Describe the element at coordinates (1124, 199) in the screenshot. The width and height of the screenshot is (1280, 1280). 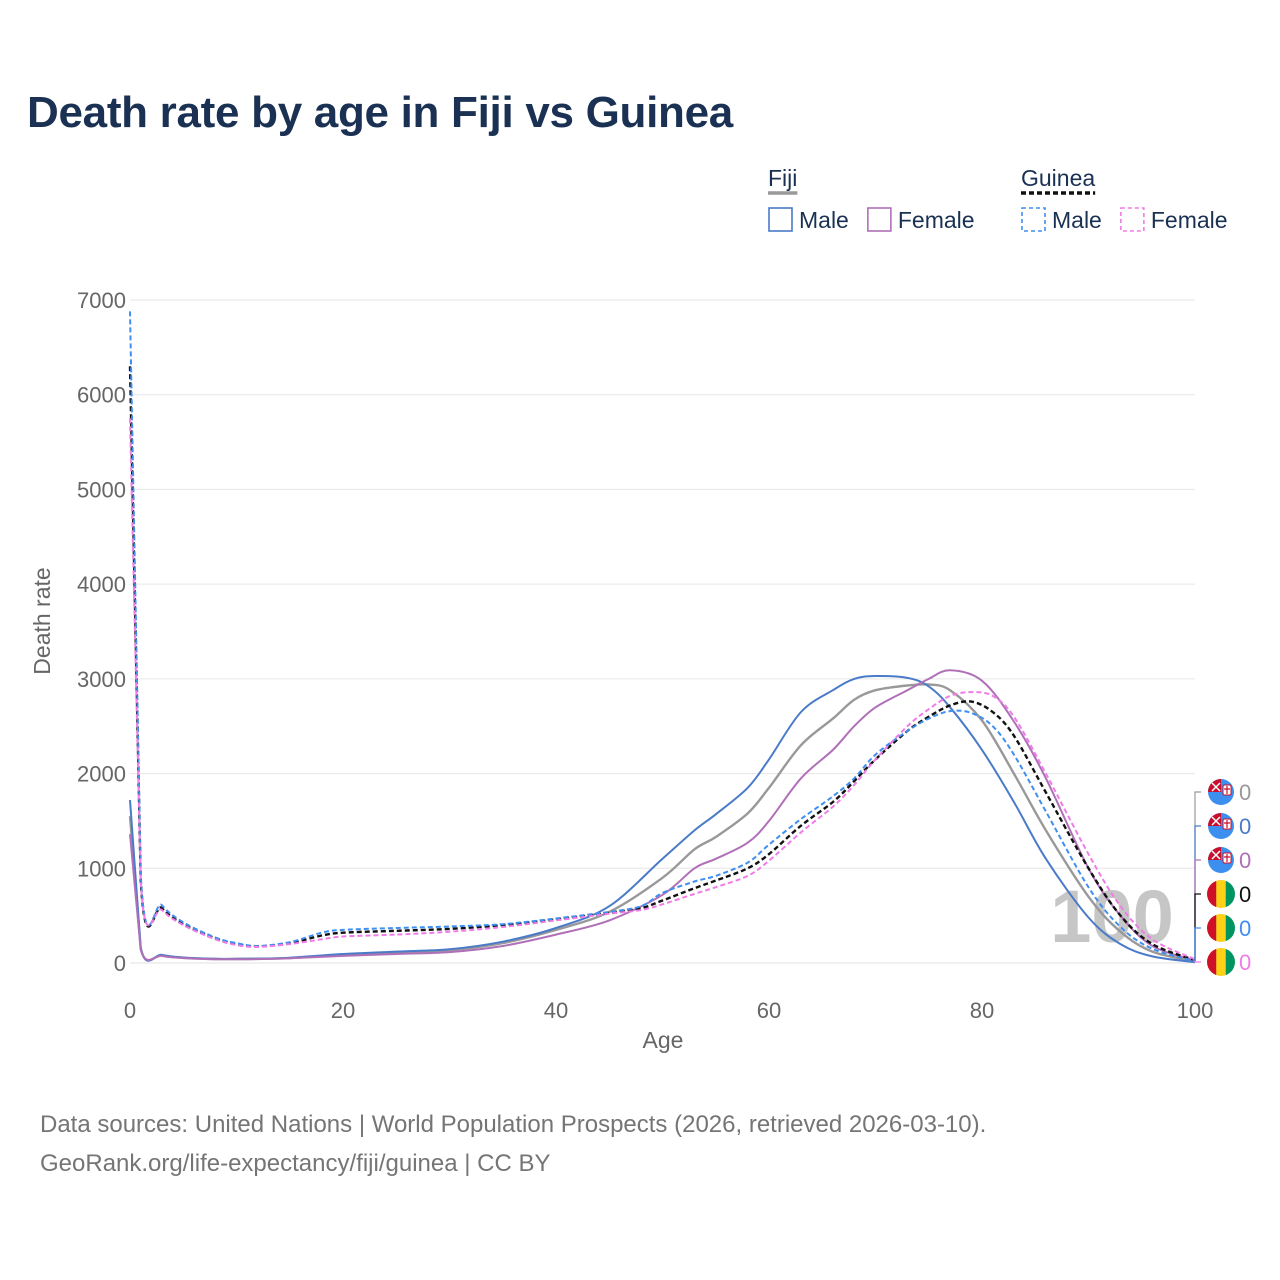
I see `legend-group-guinea: Guinea Male Female` at that location.